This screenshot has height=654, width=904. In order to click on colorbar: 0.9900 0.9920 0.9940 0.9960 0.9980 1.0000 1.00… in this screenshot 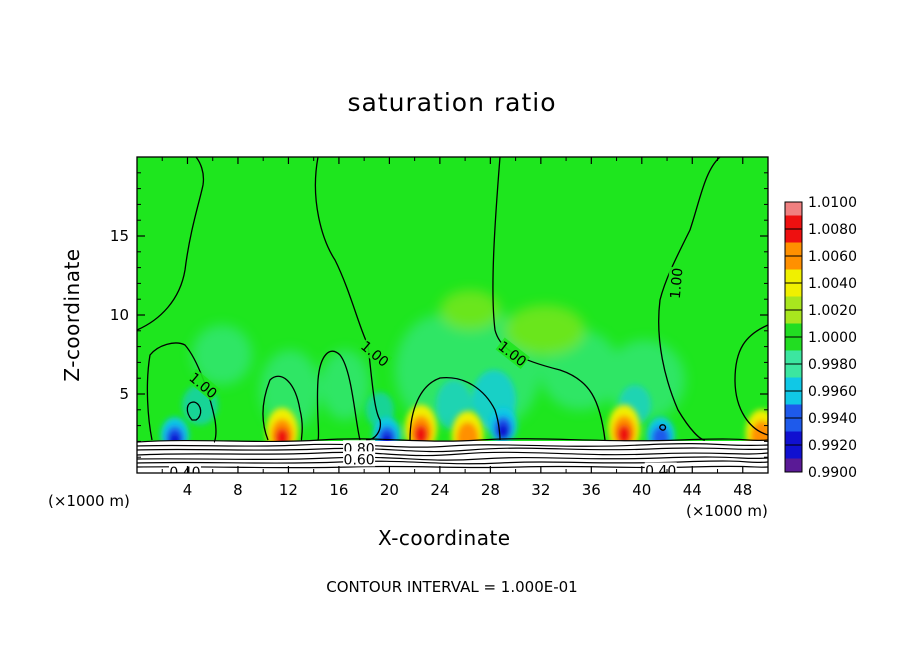, I will do `click(820, 338)`.